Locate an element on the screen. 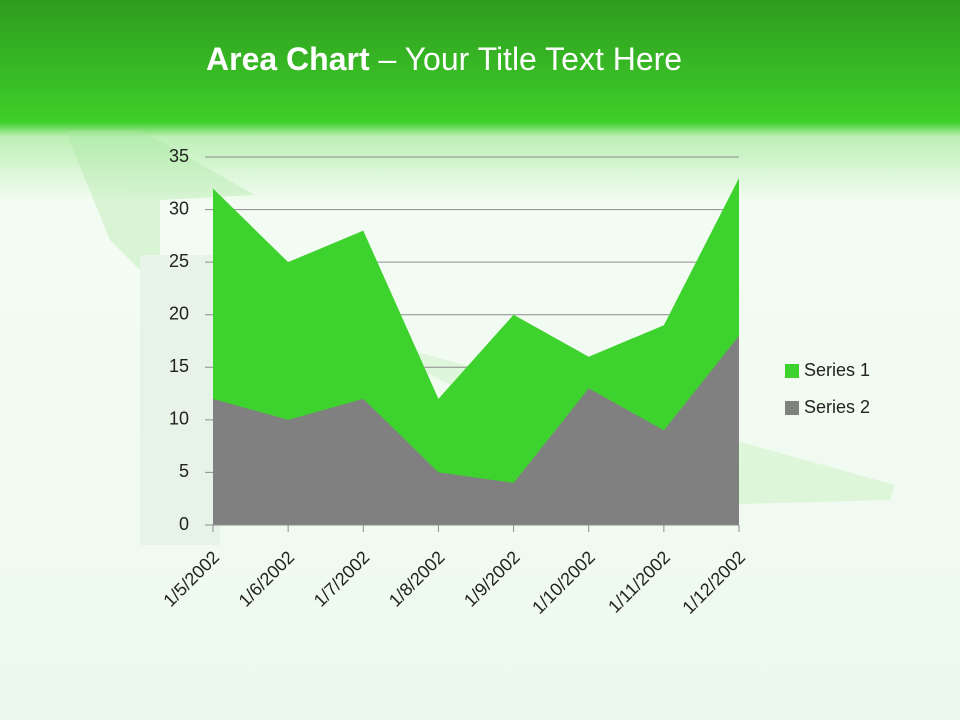 The height and width of the screenshot is (720, 960). title-rest: – Your Title Text Here is located at coordinates (531, 59).